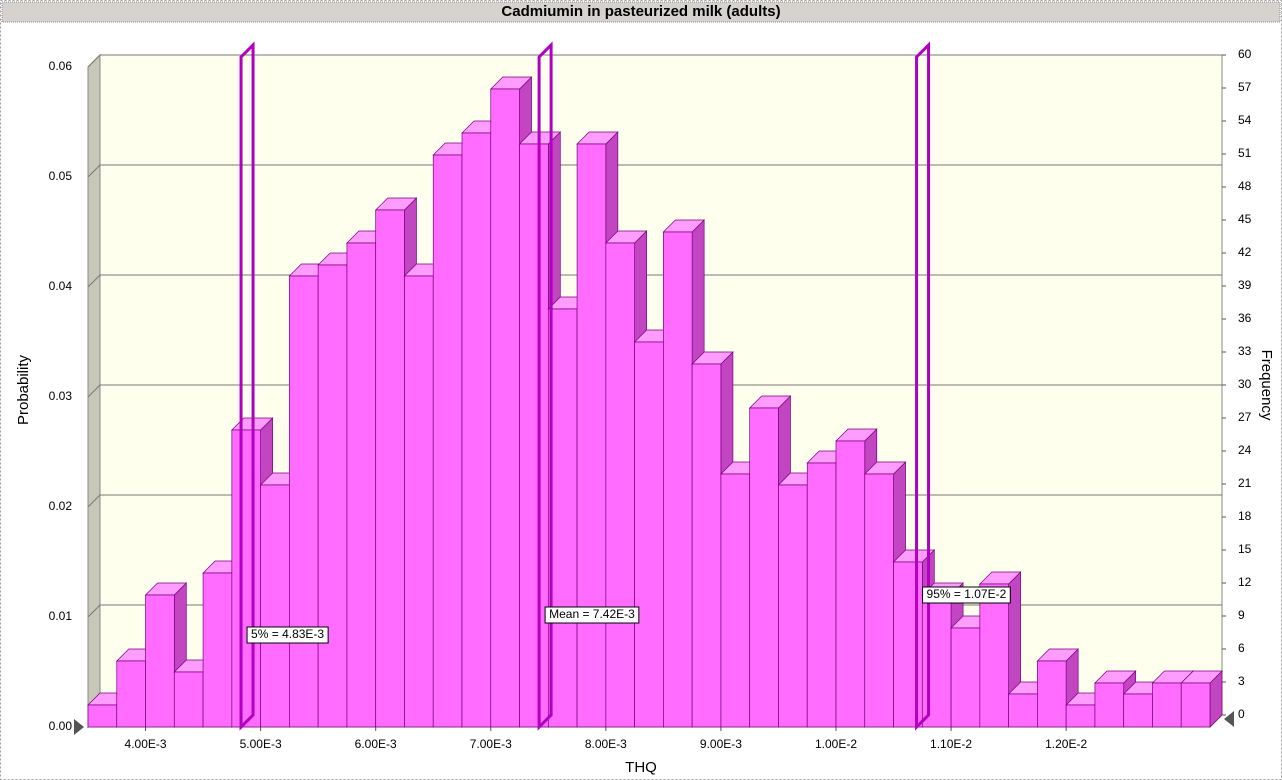  What do you see at coordinates (1245, 483) in the screenshot?
I see `y2-tick-label: 21` at bounding box center [1245, 483].